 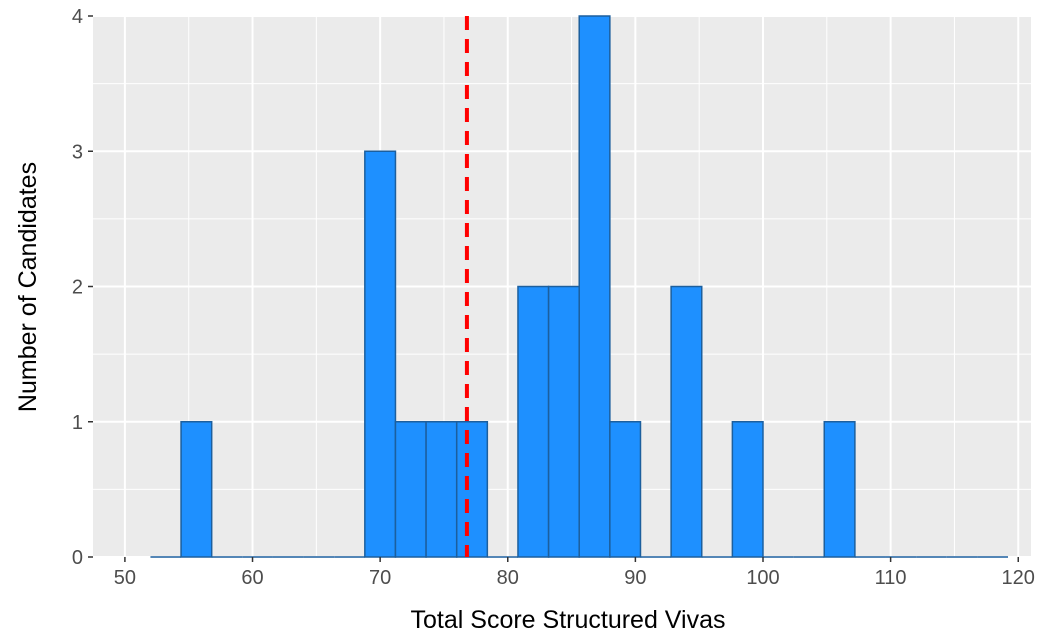 What do you see at coordinates (125, 578) in the screenshot?
I see `x-tick-label: 50` at bounding box center [125, 578].